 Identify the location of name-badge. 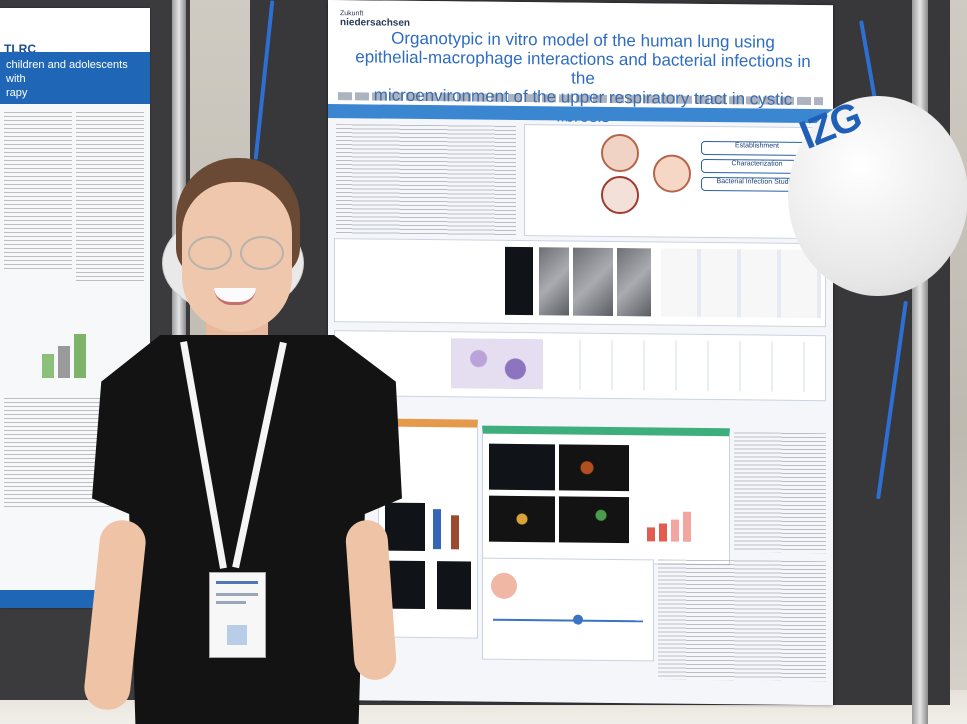
(237, 615).